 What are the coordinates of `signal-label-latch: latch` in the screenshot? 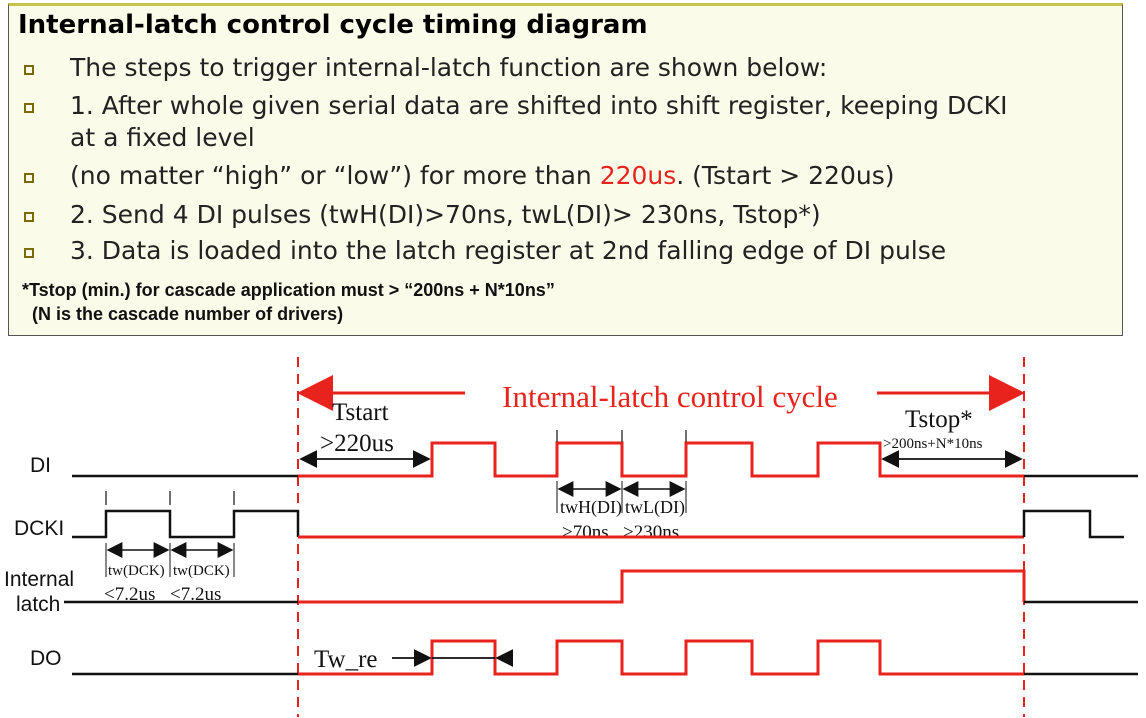 It's located at (38, 604).